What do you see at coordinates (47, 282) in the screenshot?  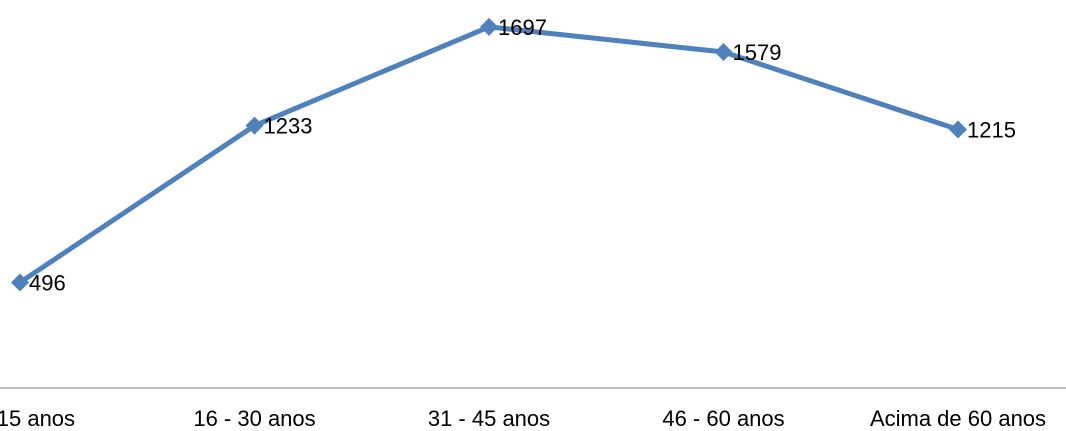 I see `data-label: 496` at bounding box center [47, 282].